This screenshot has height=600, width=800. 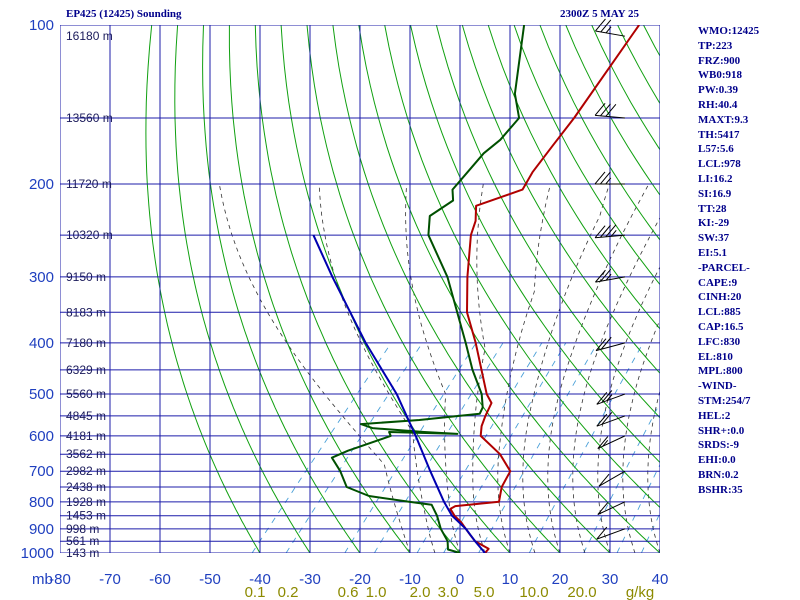 I want to click on index-item: MAXT:9.3, so click(x=723, y=119).